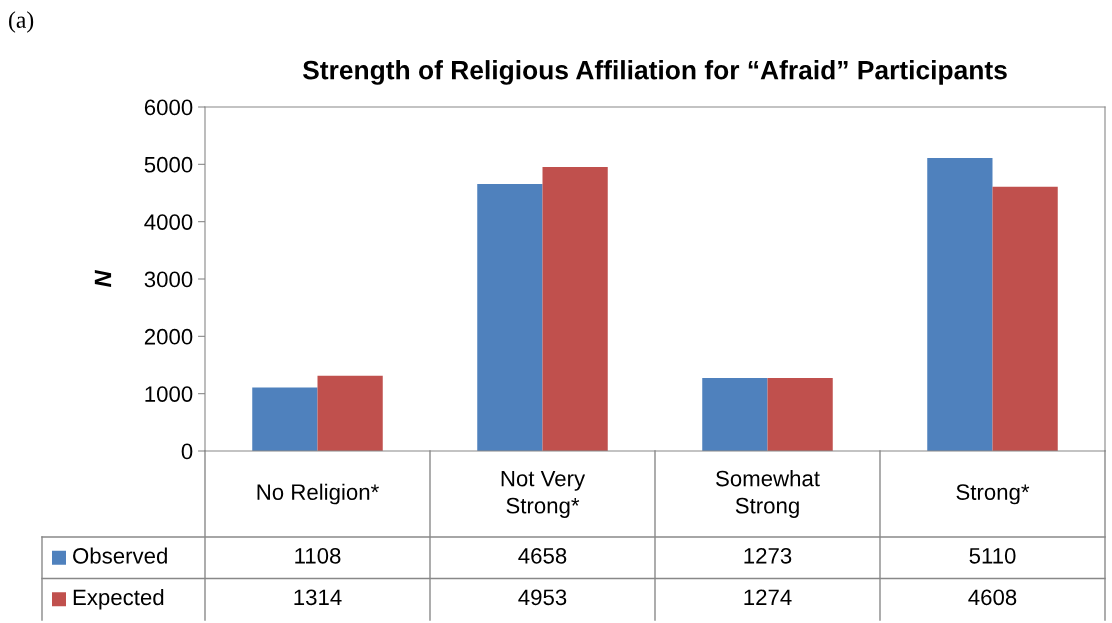 This screenshot has height=623, width=1112. I want to click on y-tick-label: 2000, so click(168, 336).